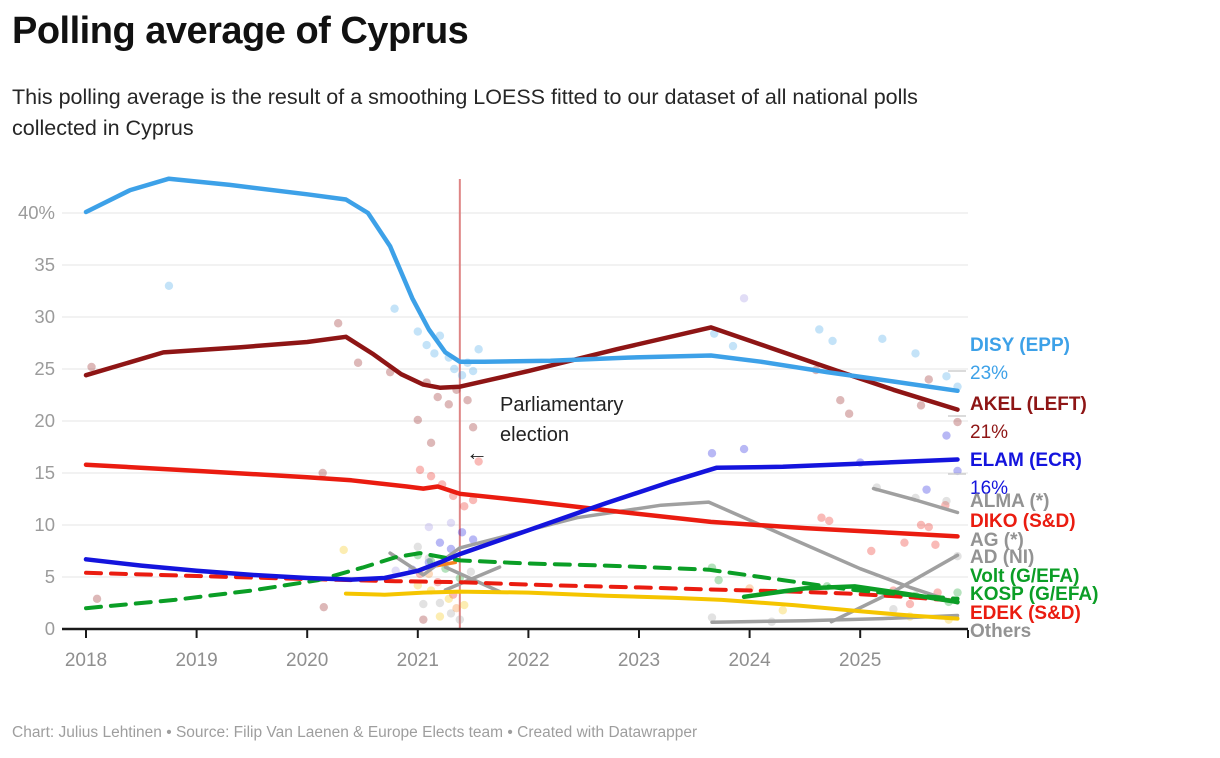 The height and width of the screenshot is (758, 1220). I want to click on x-axis-label: 2018, so click(86, 660).